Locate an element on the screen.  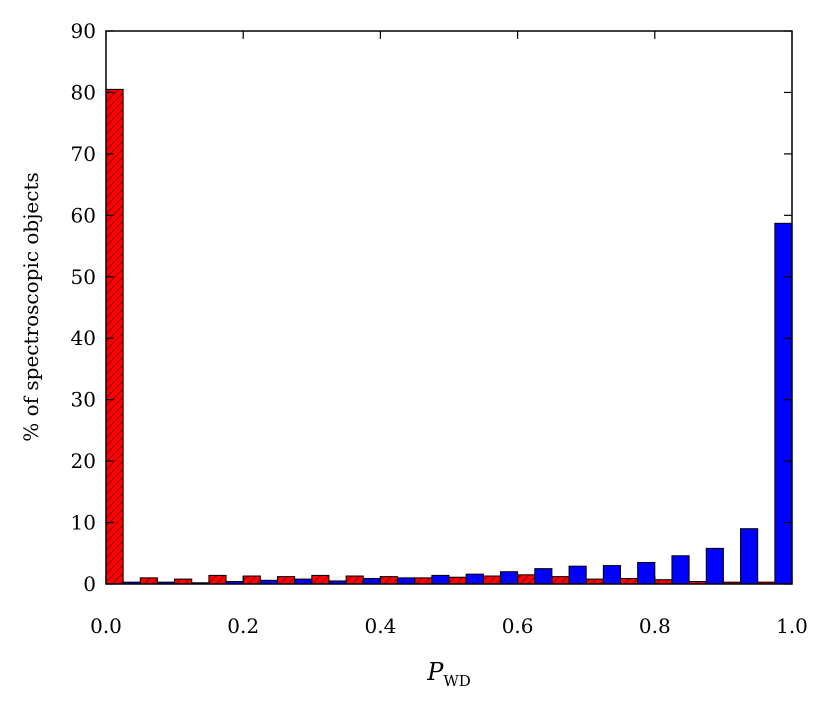
x-tick-label: 0.6 is located at coordinates (518, 626).